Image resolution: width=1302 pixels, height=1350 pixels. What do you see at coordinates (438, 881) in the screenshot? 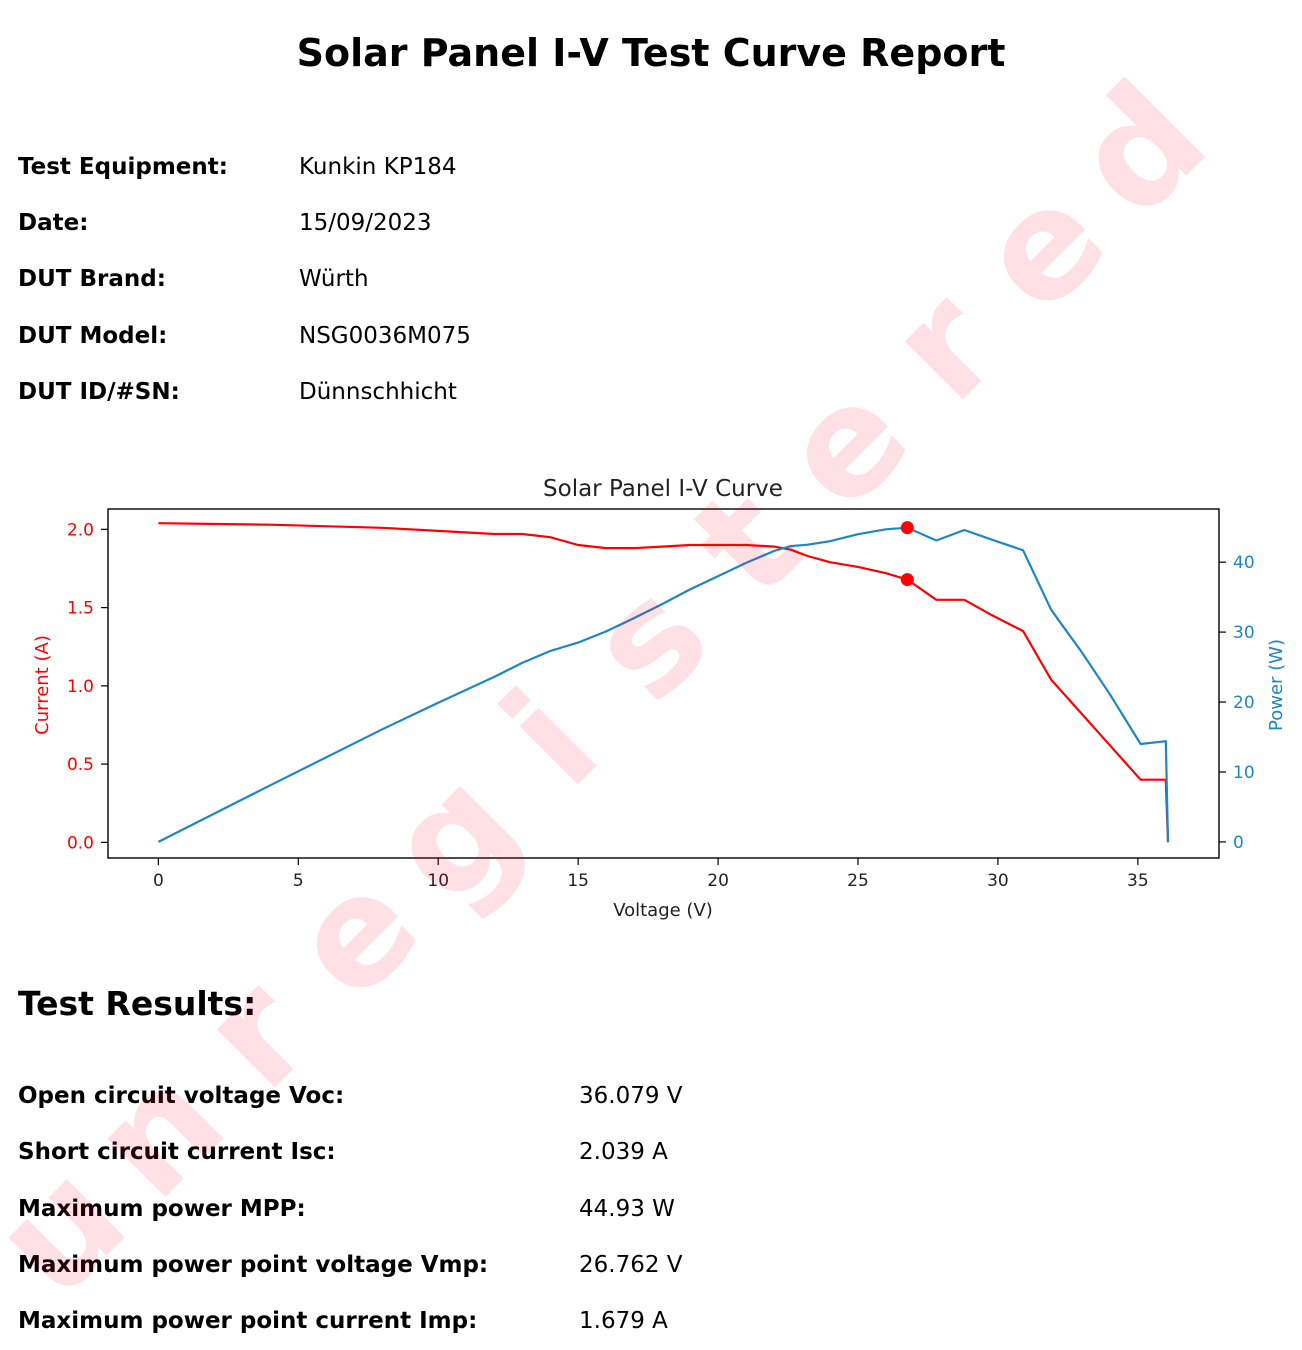
I see `x-tick-label: 10` at bounding box center [438, 881].